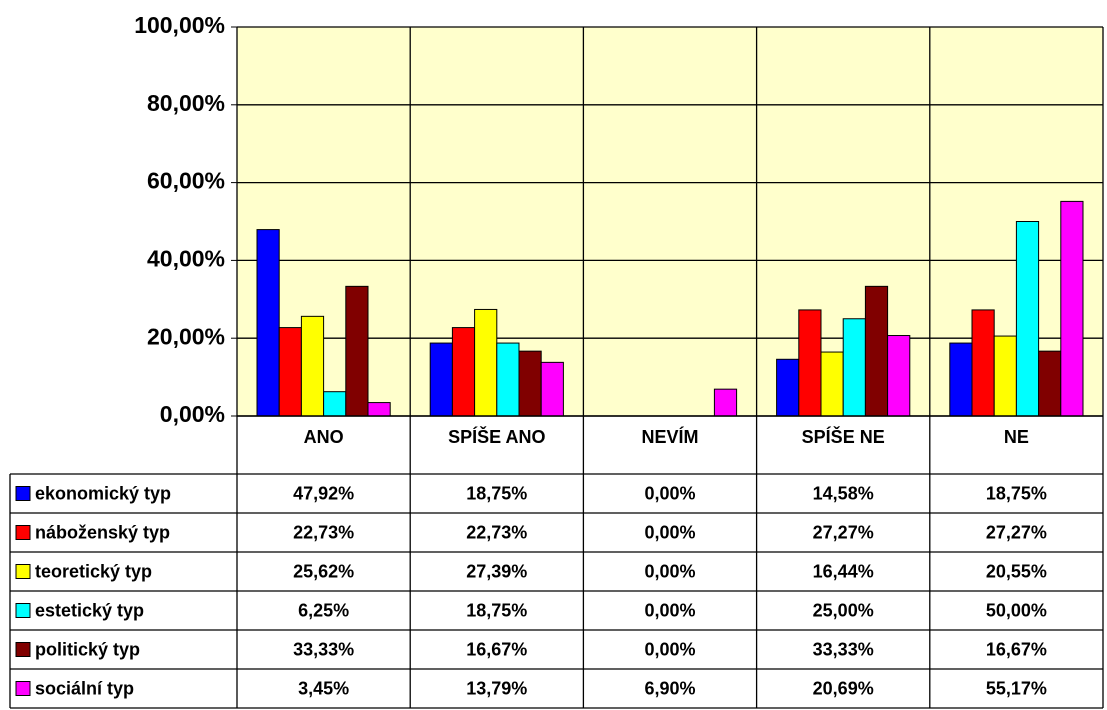  What do you see at coordinates (1016, 688) in the screenshot?
I see `table-cell: 55,17%` at bounding box center [1016, 688].